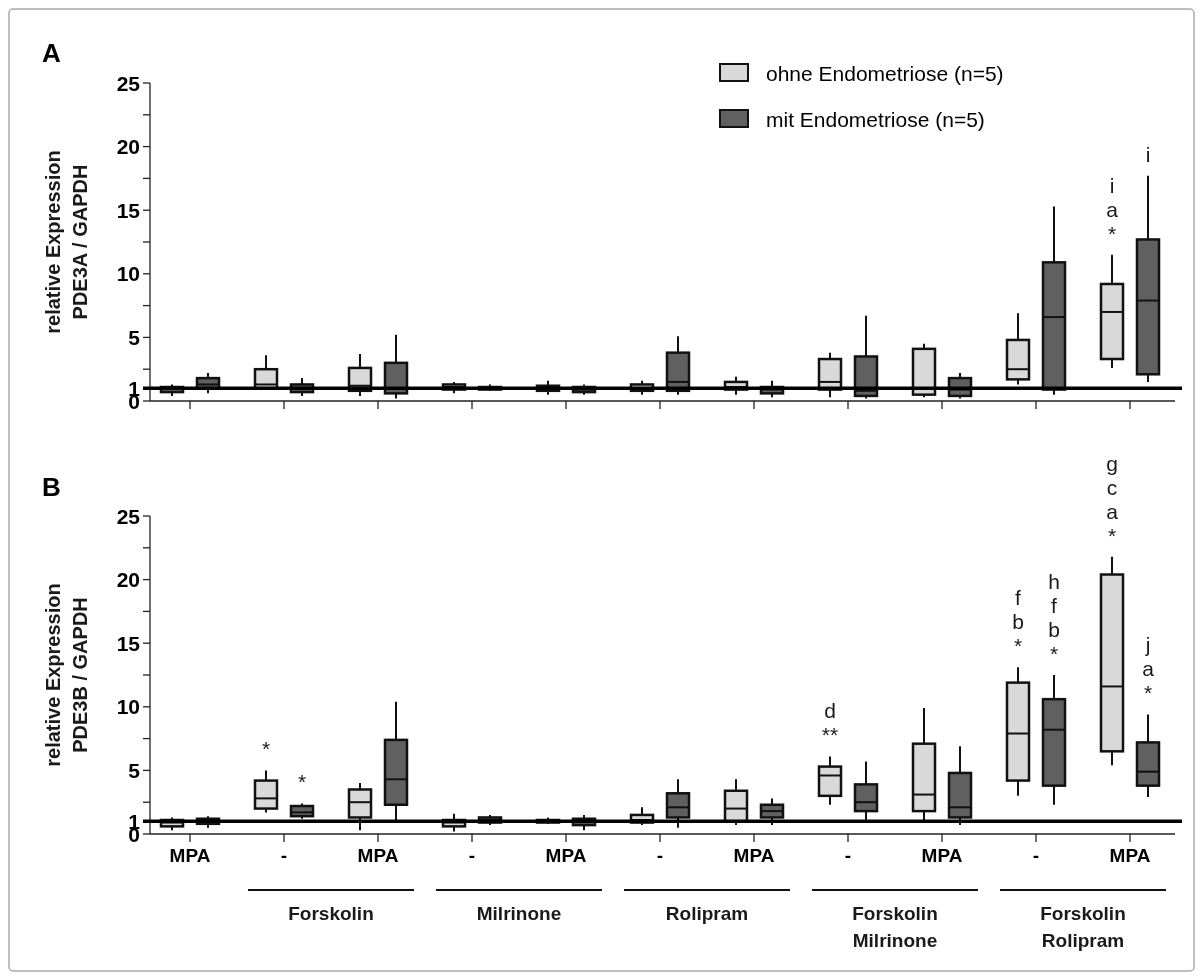 The image size is (1203, 974). What do you see at coordinates (885, 73) in the screenshot?
I see `legend-label: ohne Endometriose (n=5)` at bounding box center [885, 73].